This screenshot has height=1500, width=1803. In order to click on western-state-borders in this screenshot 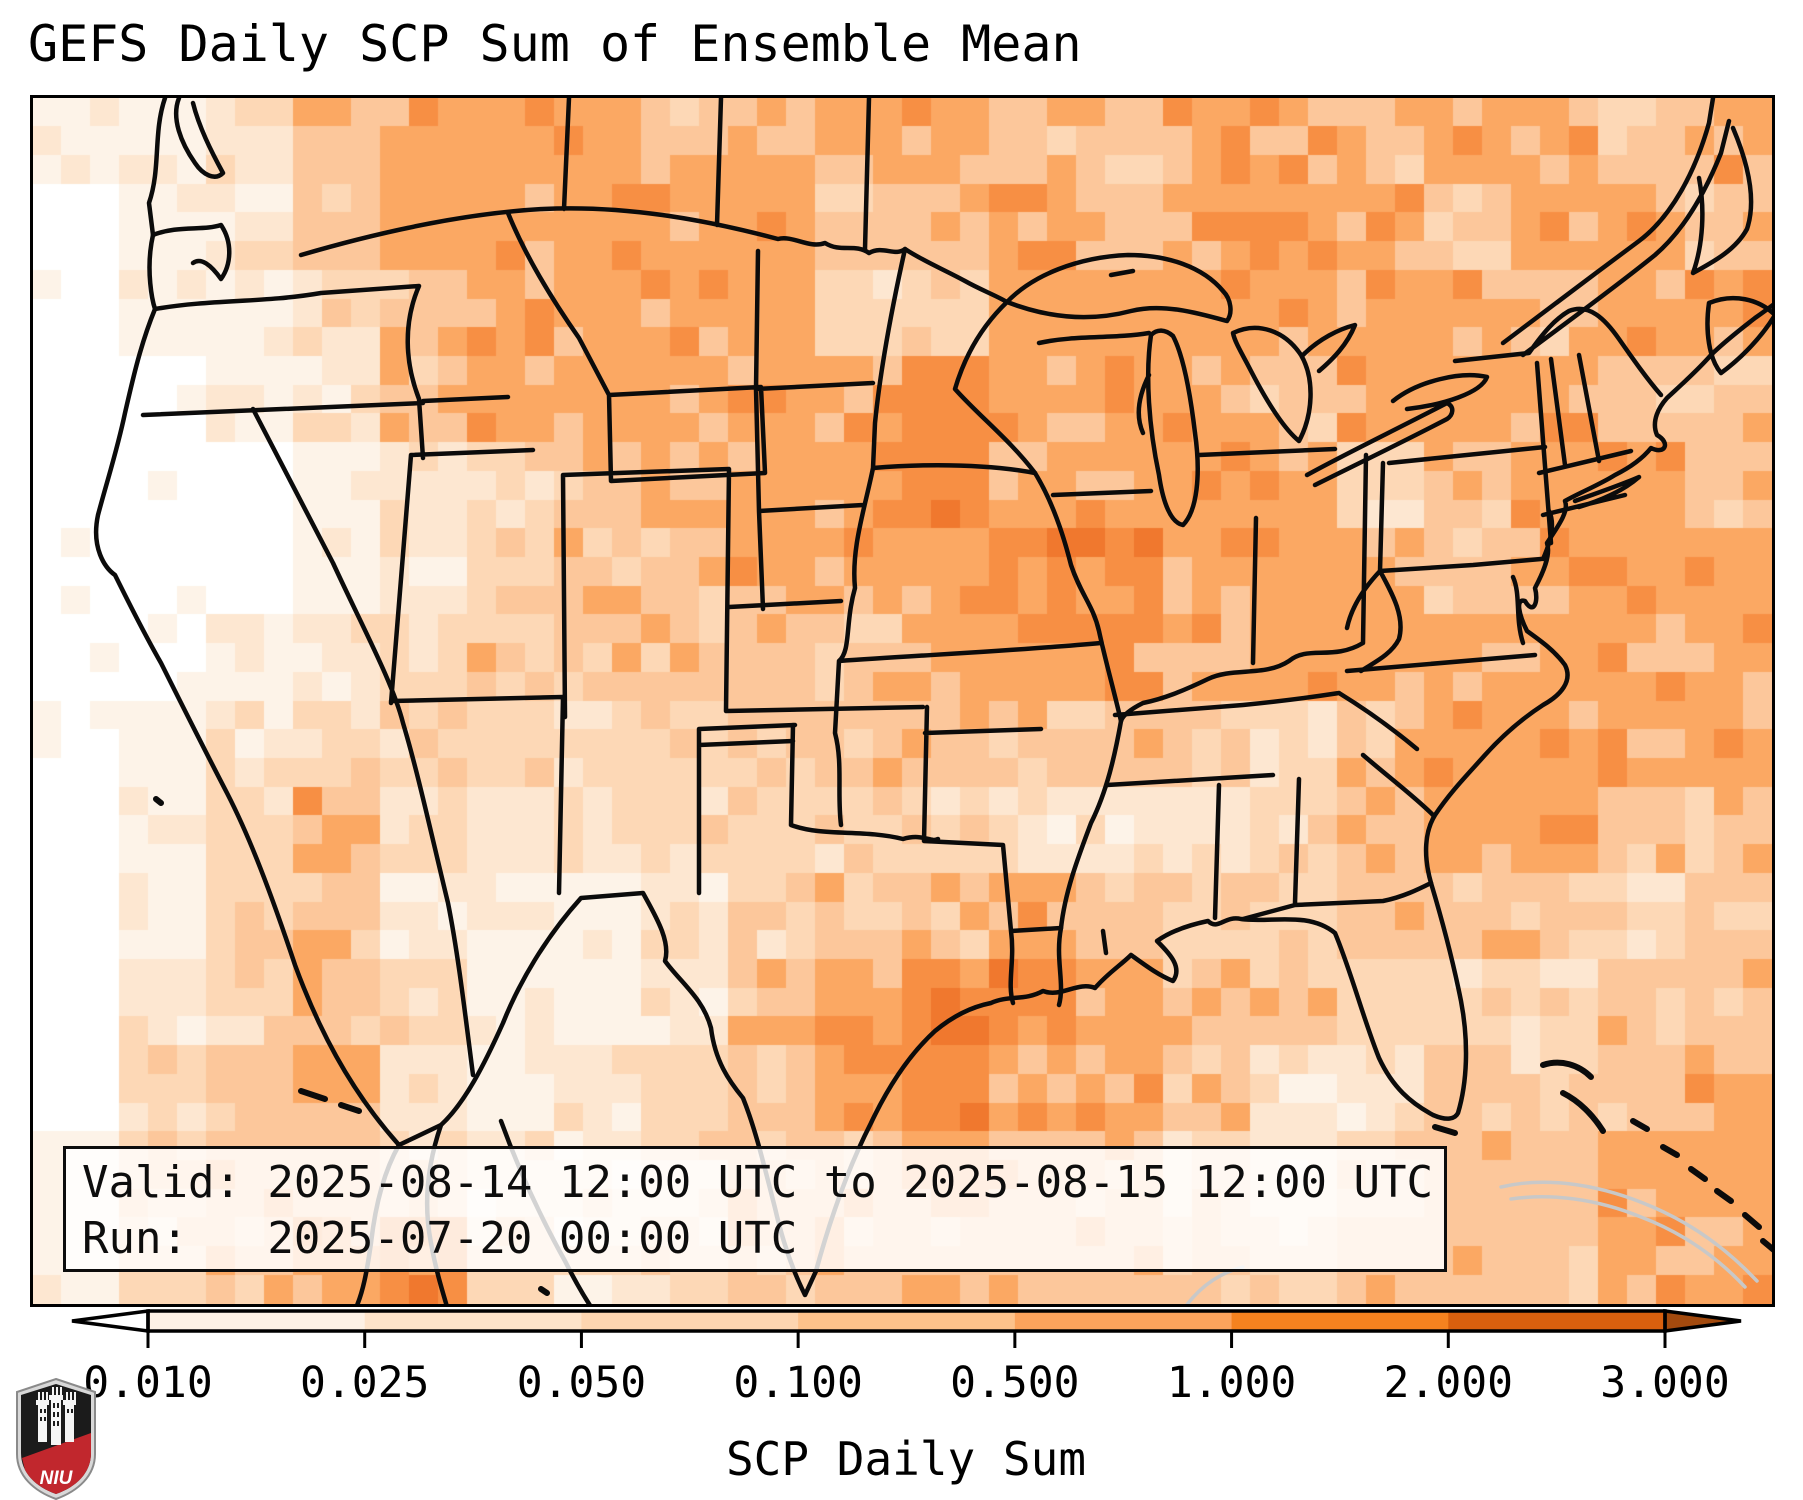, I will do `click(353, 680)`.